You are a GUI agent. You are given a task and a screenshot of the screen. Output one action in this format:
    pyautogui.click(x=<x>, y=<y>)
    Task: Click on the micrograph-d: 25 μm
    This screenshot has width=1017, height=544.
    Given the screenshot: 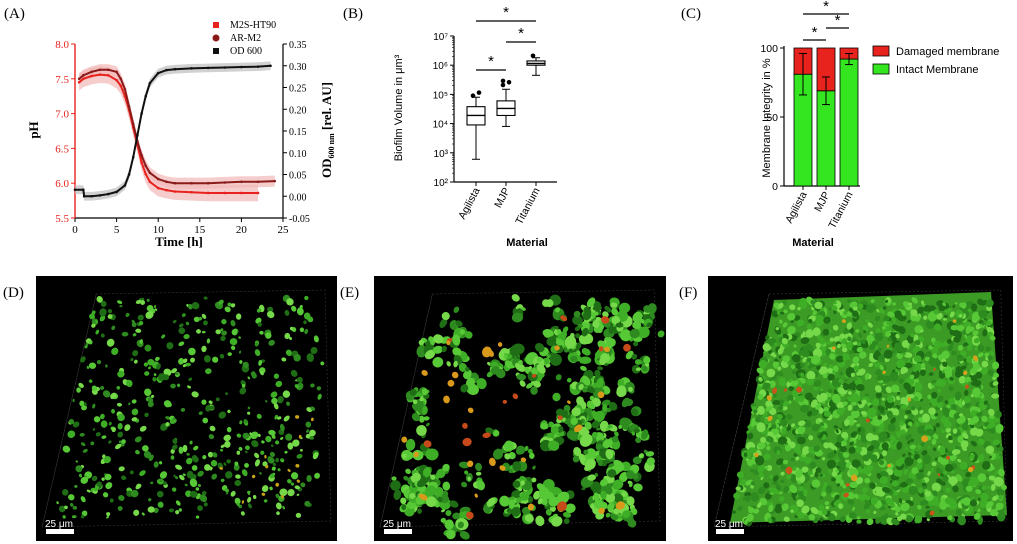 What is the action you would take?
    pyautogui.click(x=186, y=408)
    